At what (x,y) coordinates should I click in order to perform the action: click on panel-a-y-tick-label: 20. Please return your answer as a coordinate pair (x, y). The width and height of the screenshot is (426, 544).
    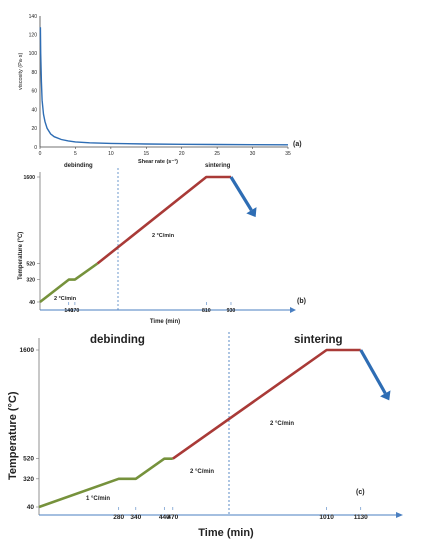
    Looking at the image, I should click on (34, 129).